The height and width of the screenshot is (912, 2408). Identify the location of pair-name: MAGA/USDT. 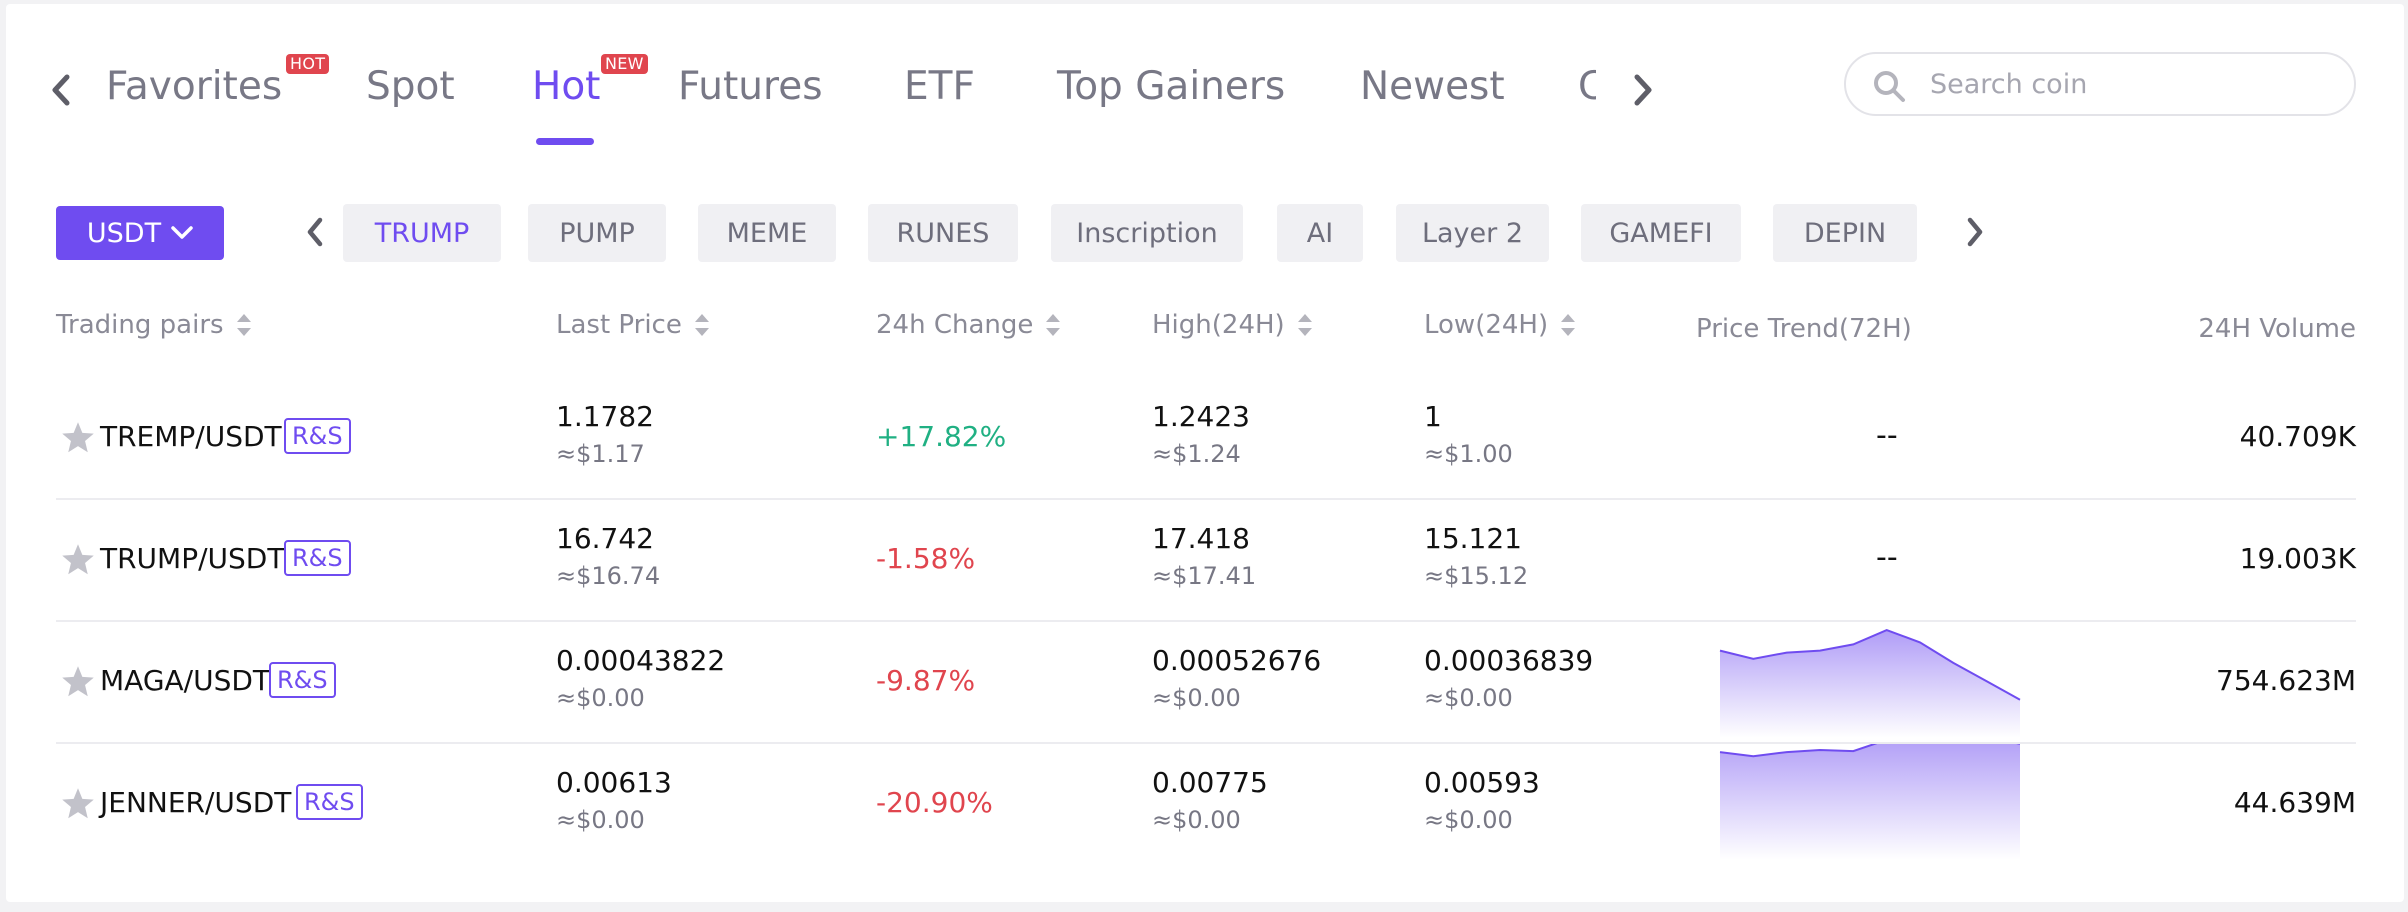
(185, 680).